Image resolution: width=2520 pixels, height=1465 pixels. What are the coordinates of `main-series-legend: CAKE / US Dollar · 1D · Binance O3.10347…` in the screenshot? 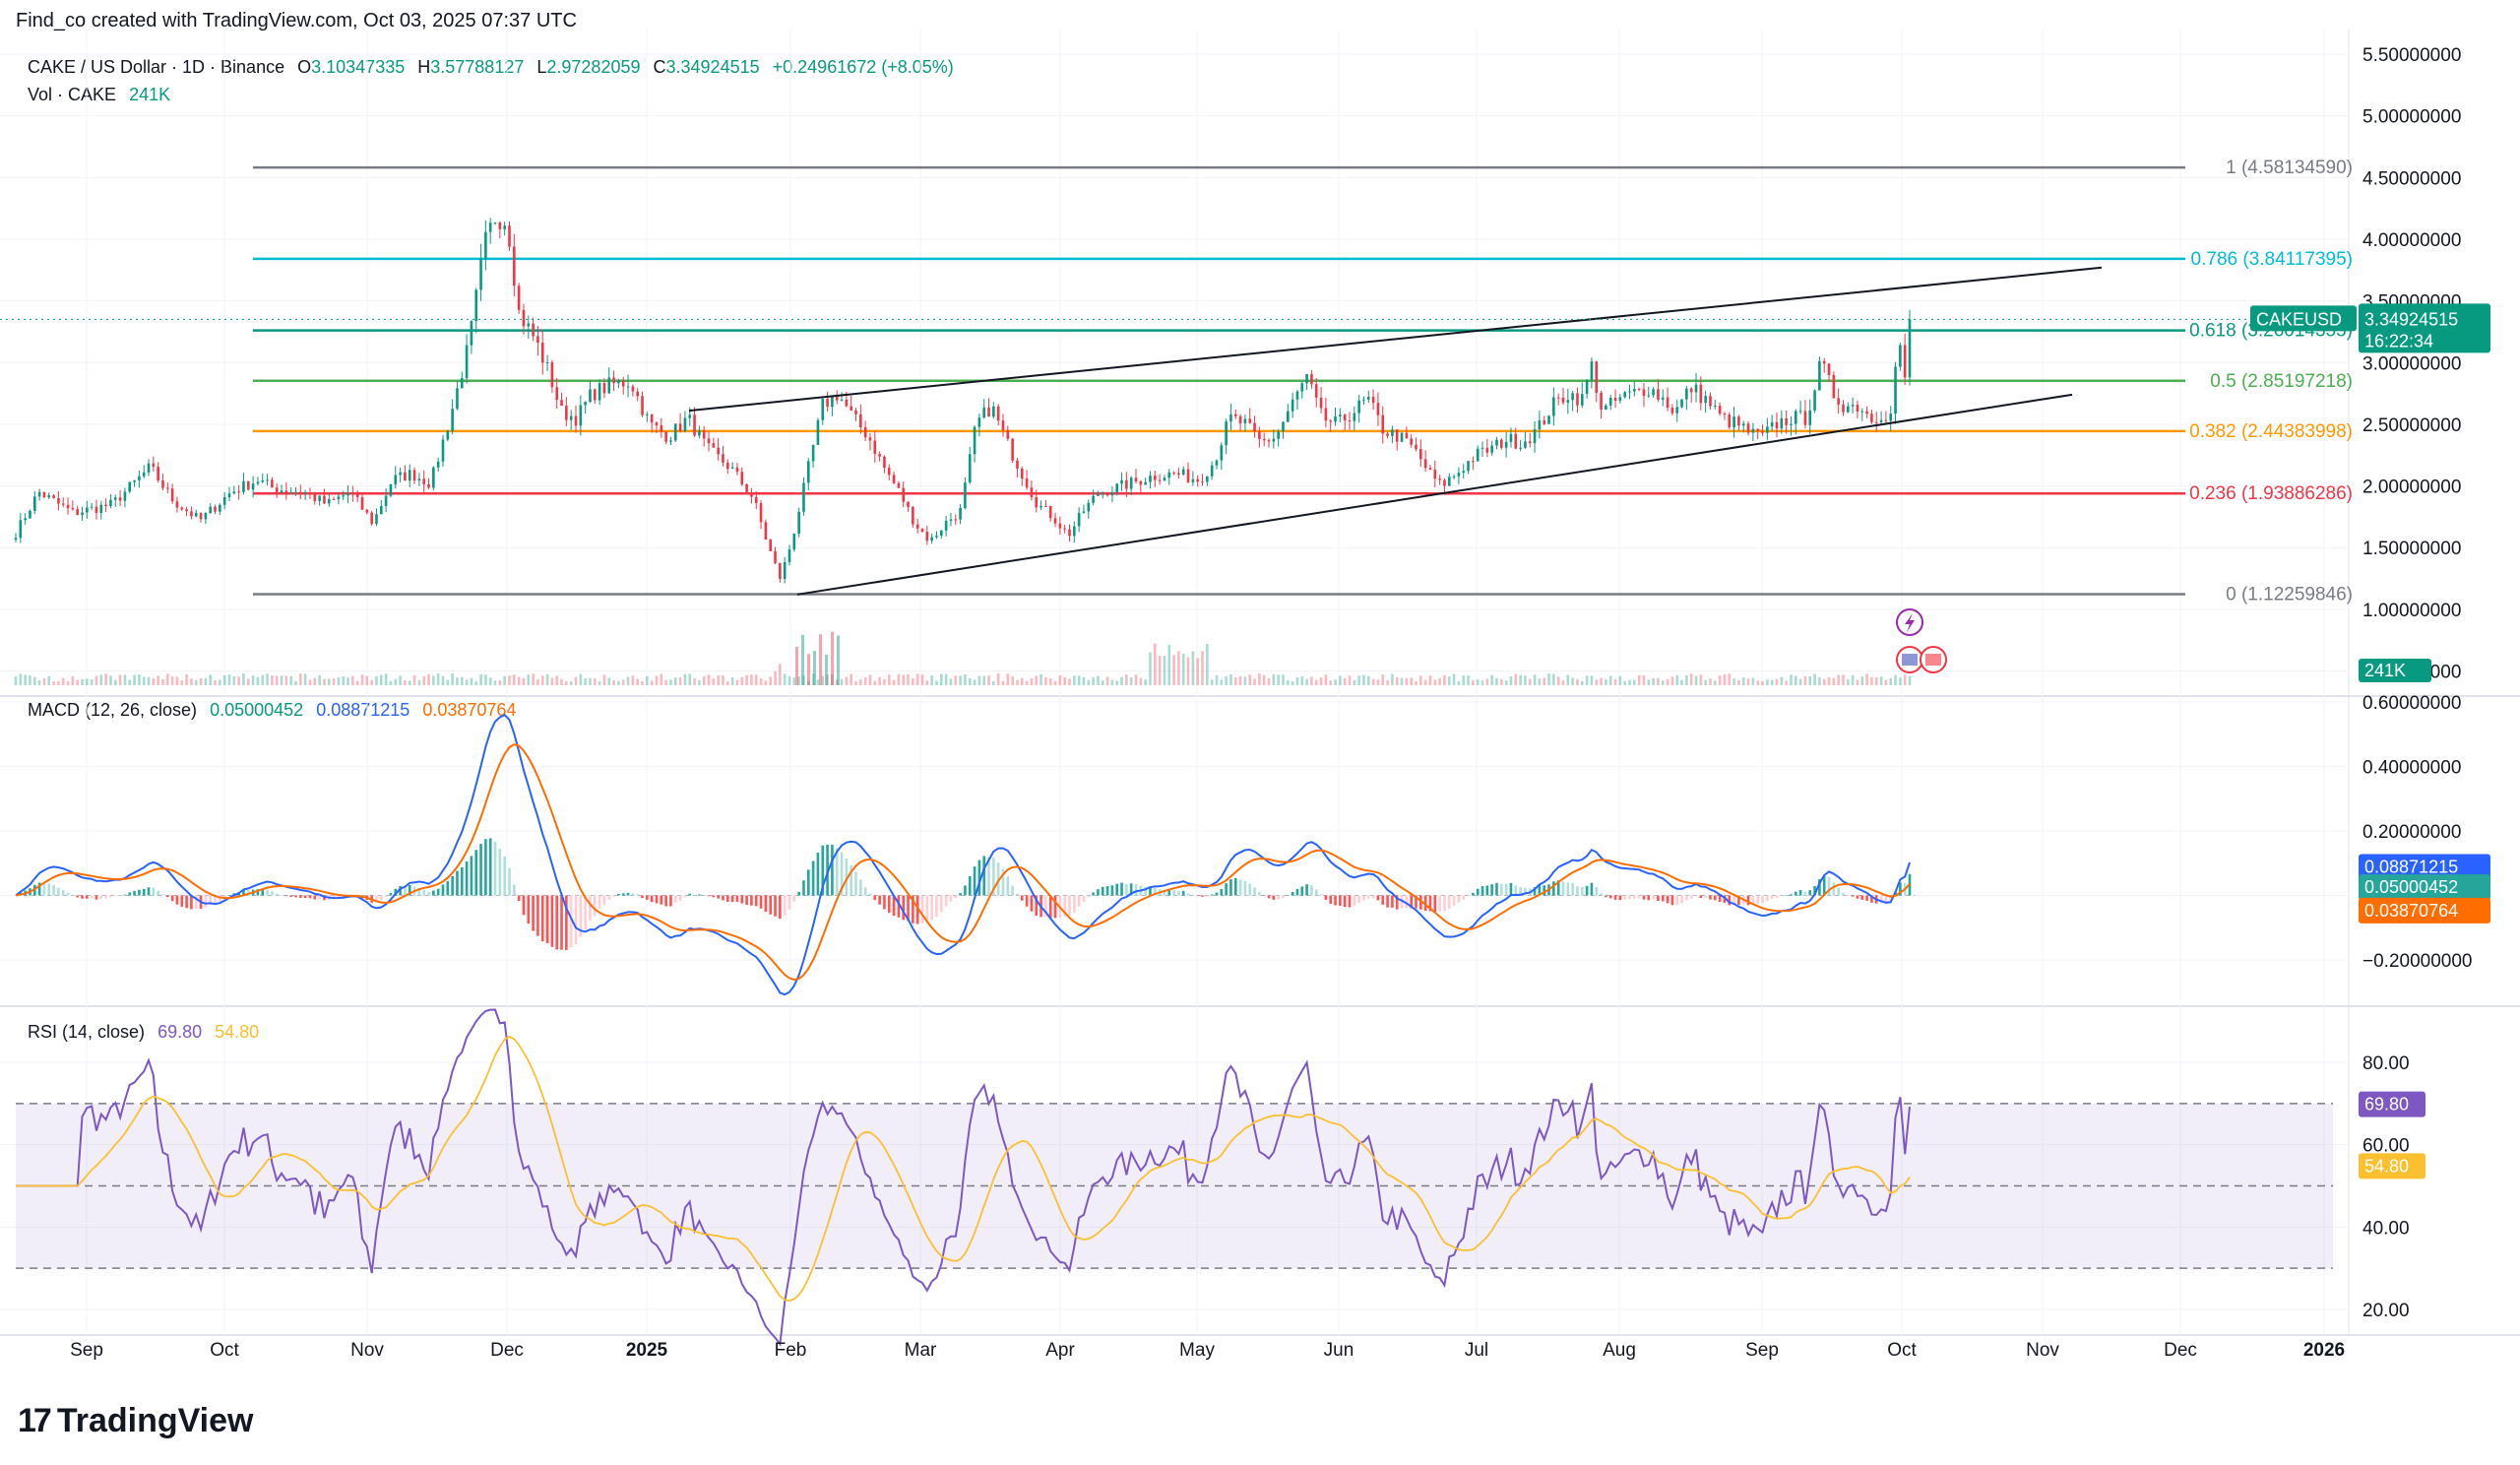 It's located at (491, 67).